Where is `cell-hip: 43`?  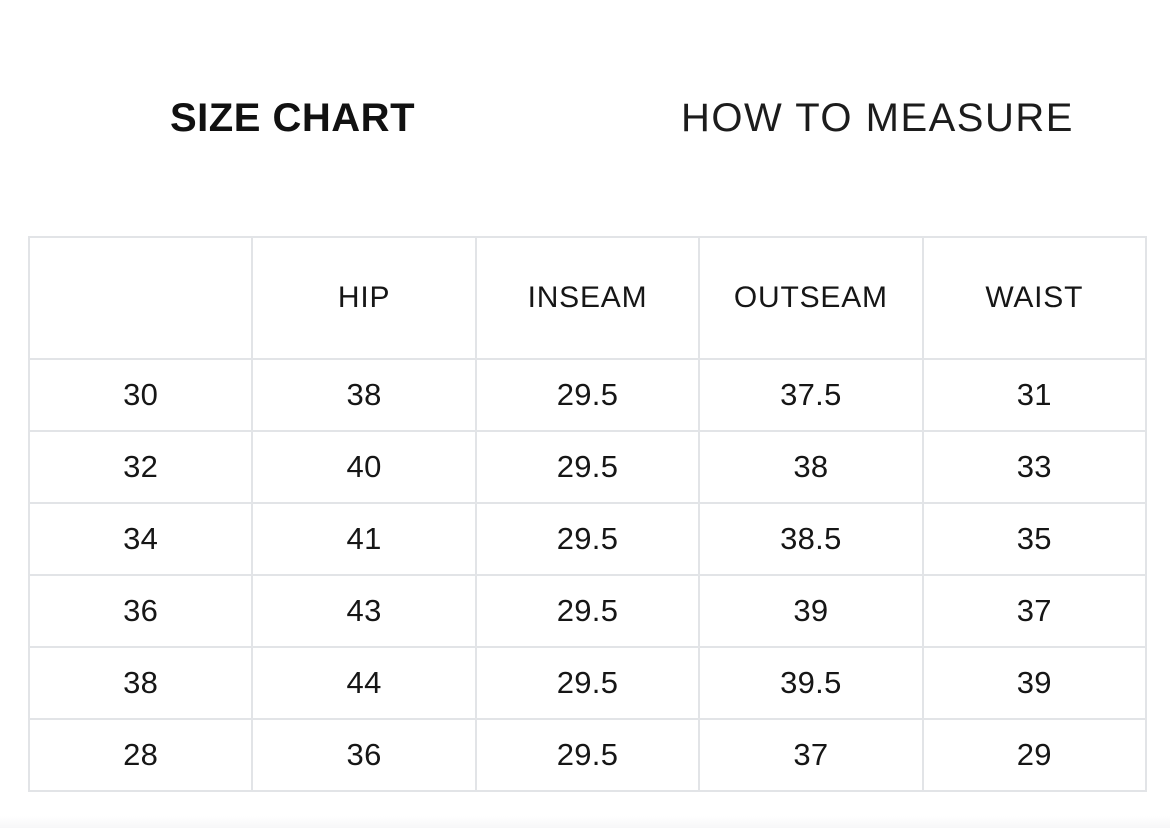 cell-hip: 43 is located at coordinates (364, 611).